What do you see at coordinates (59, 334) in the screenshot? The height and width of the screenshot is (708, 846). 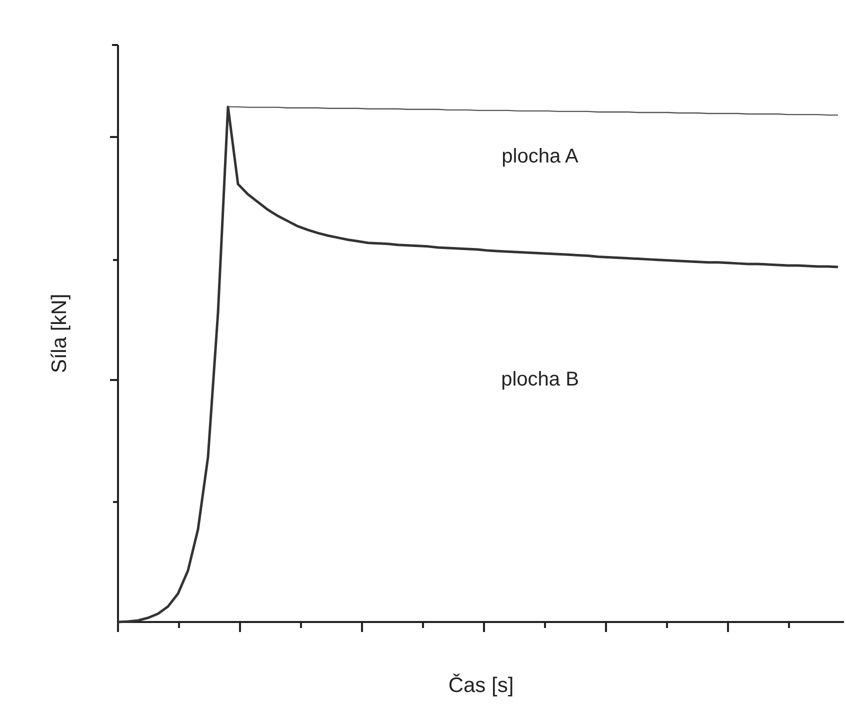 I see `y-axis-title: Síla [kN]` at bounding box center [59, 334].